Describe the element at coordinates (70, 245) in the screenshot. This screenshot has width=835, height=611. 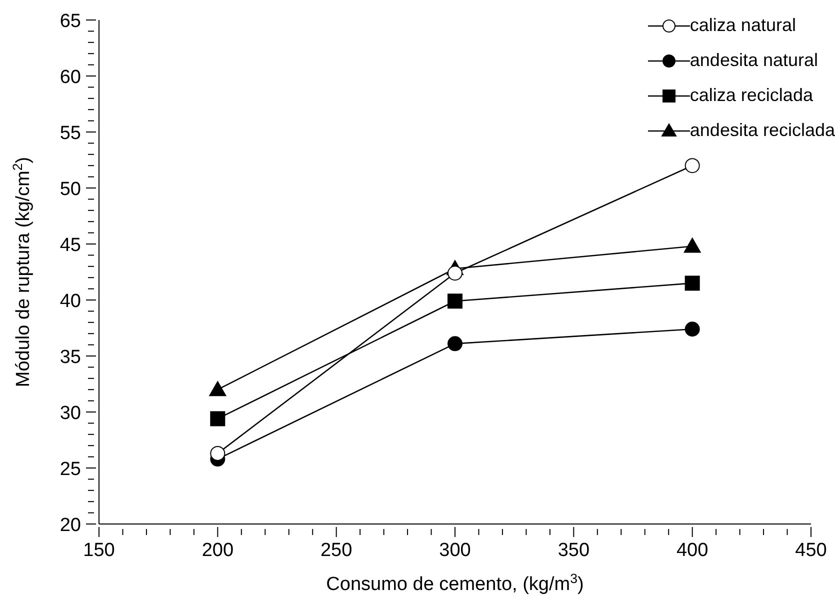
I see `y-tick-label: 45` at that location.